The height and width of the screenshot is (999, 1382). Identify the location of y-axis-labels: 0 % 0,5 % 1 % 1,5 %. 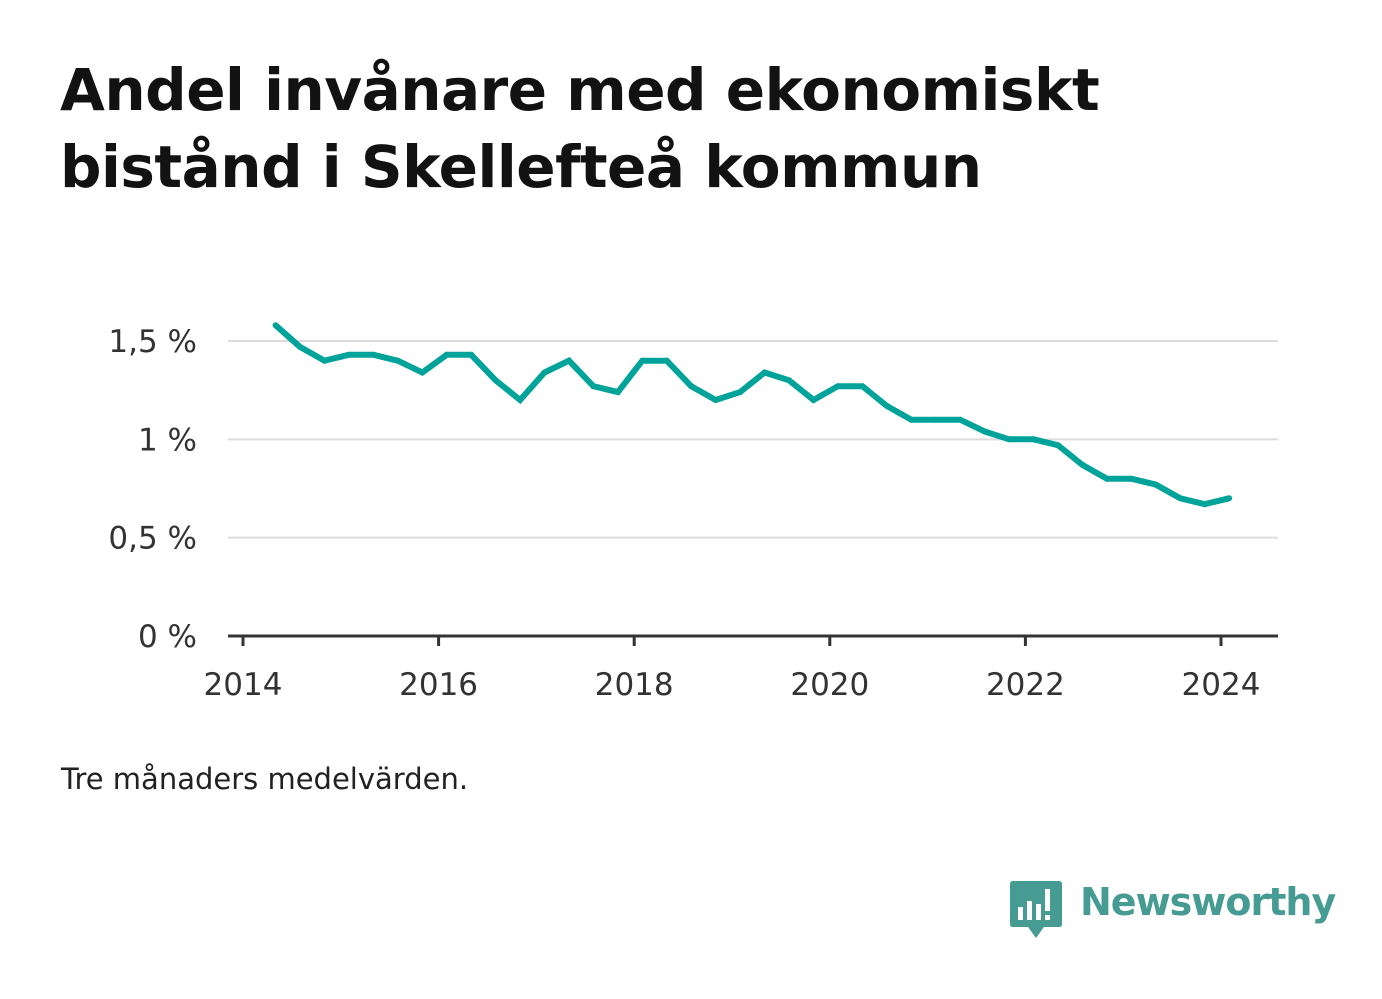
(152, 489).